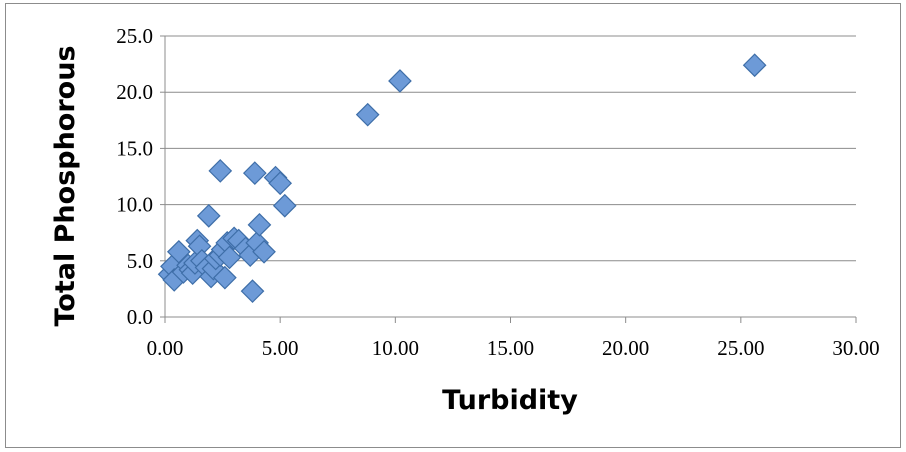  Describe the element at coordinates (395, 348) in the screenshot. I see `x-tick-label: 10.00` at that location.